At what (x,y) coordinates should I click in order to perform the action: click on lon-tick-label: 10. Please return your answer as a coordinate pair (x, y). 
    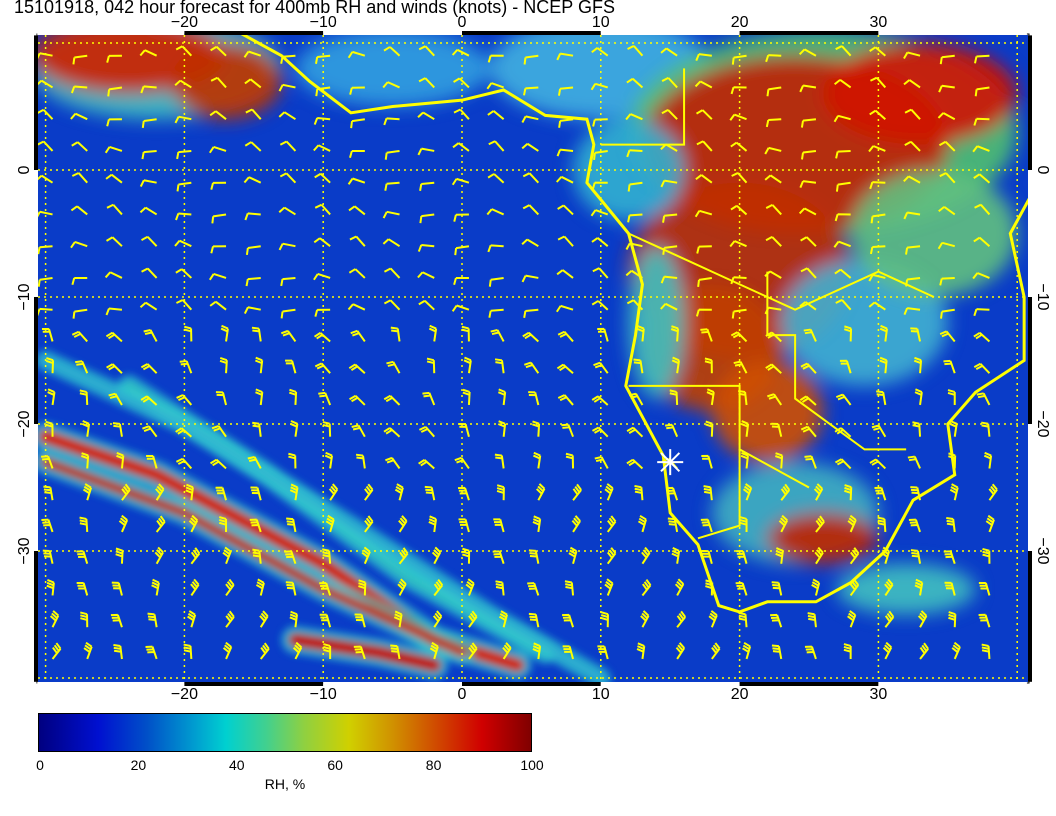
    Looking at the image, I should click on (600, 22).